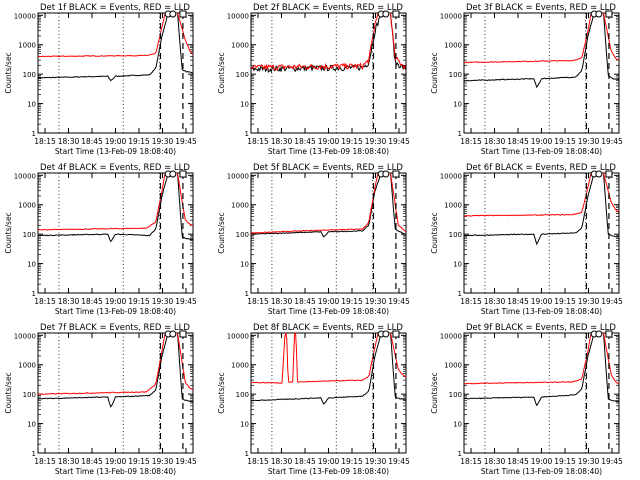  Describe the element at coordinates (541, 168) in the screenshot. I see `panel-title: Det 6f BLACK = Events, RED = LLD` at that location.